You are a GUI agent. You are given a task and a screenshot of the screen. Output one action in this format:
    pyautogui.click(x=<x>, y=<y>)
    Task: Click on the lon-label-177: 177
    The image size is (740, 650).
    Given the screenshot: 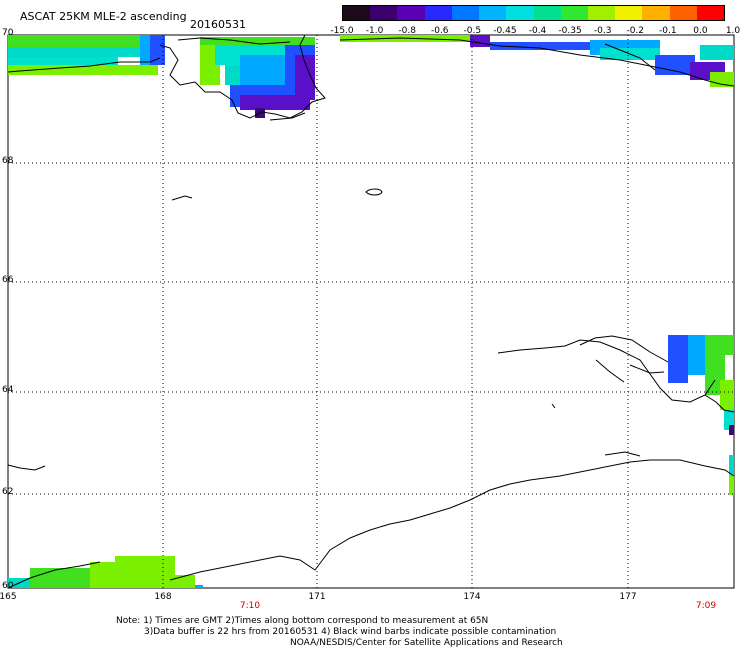 What is the action you would take?
    pyautogui.click(x=628, y=597)
    